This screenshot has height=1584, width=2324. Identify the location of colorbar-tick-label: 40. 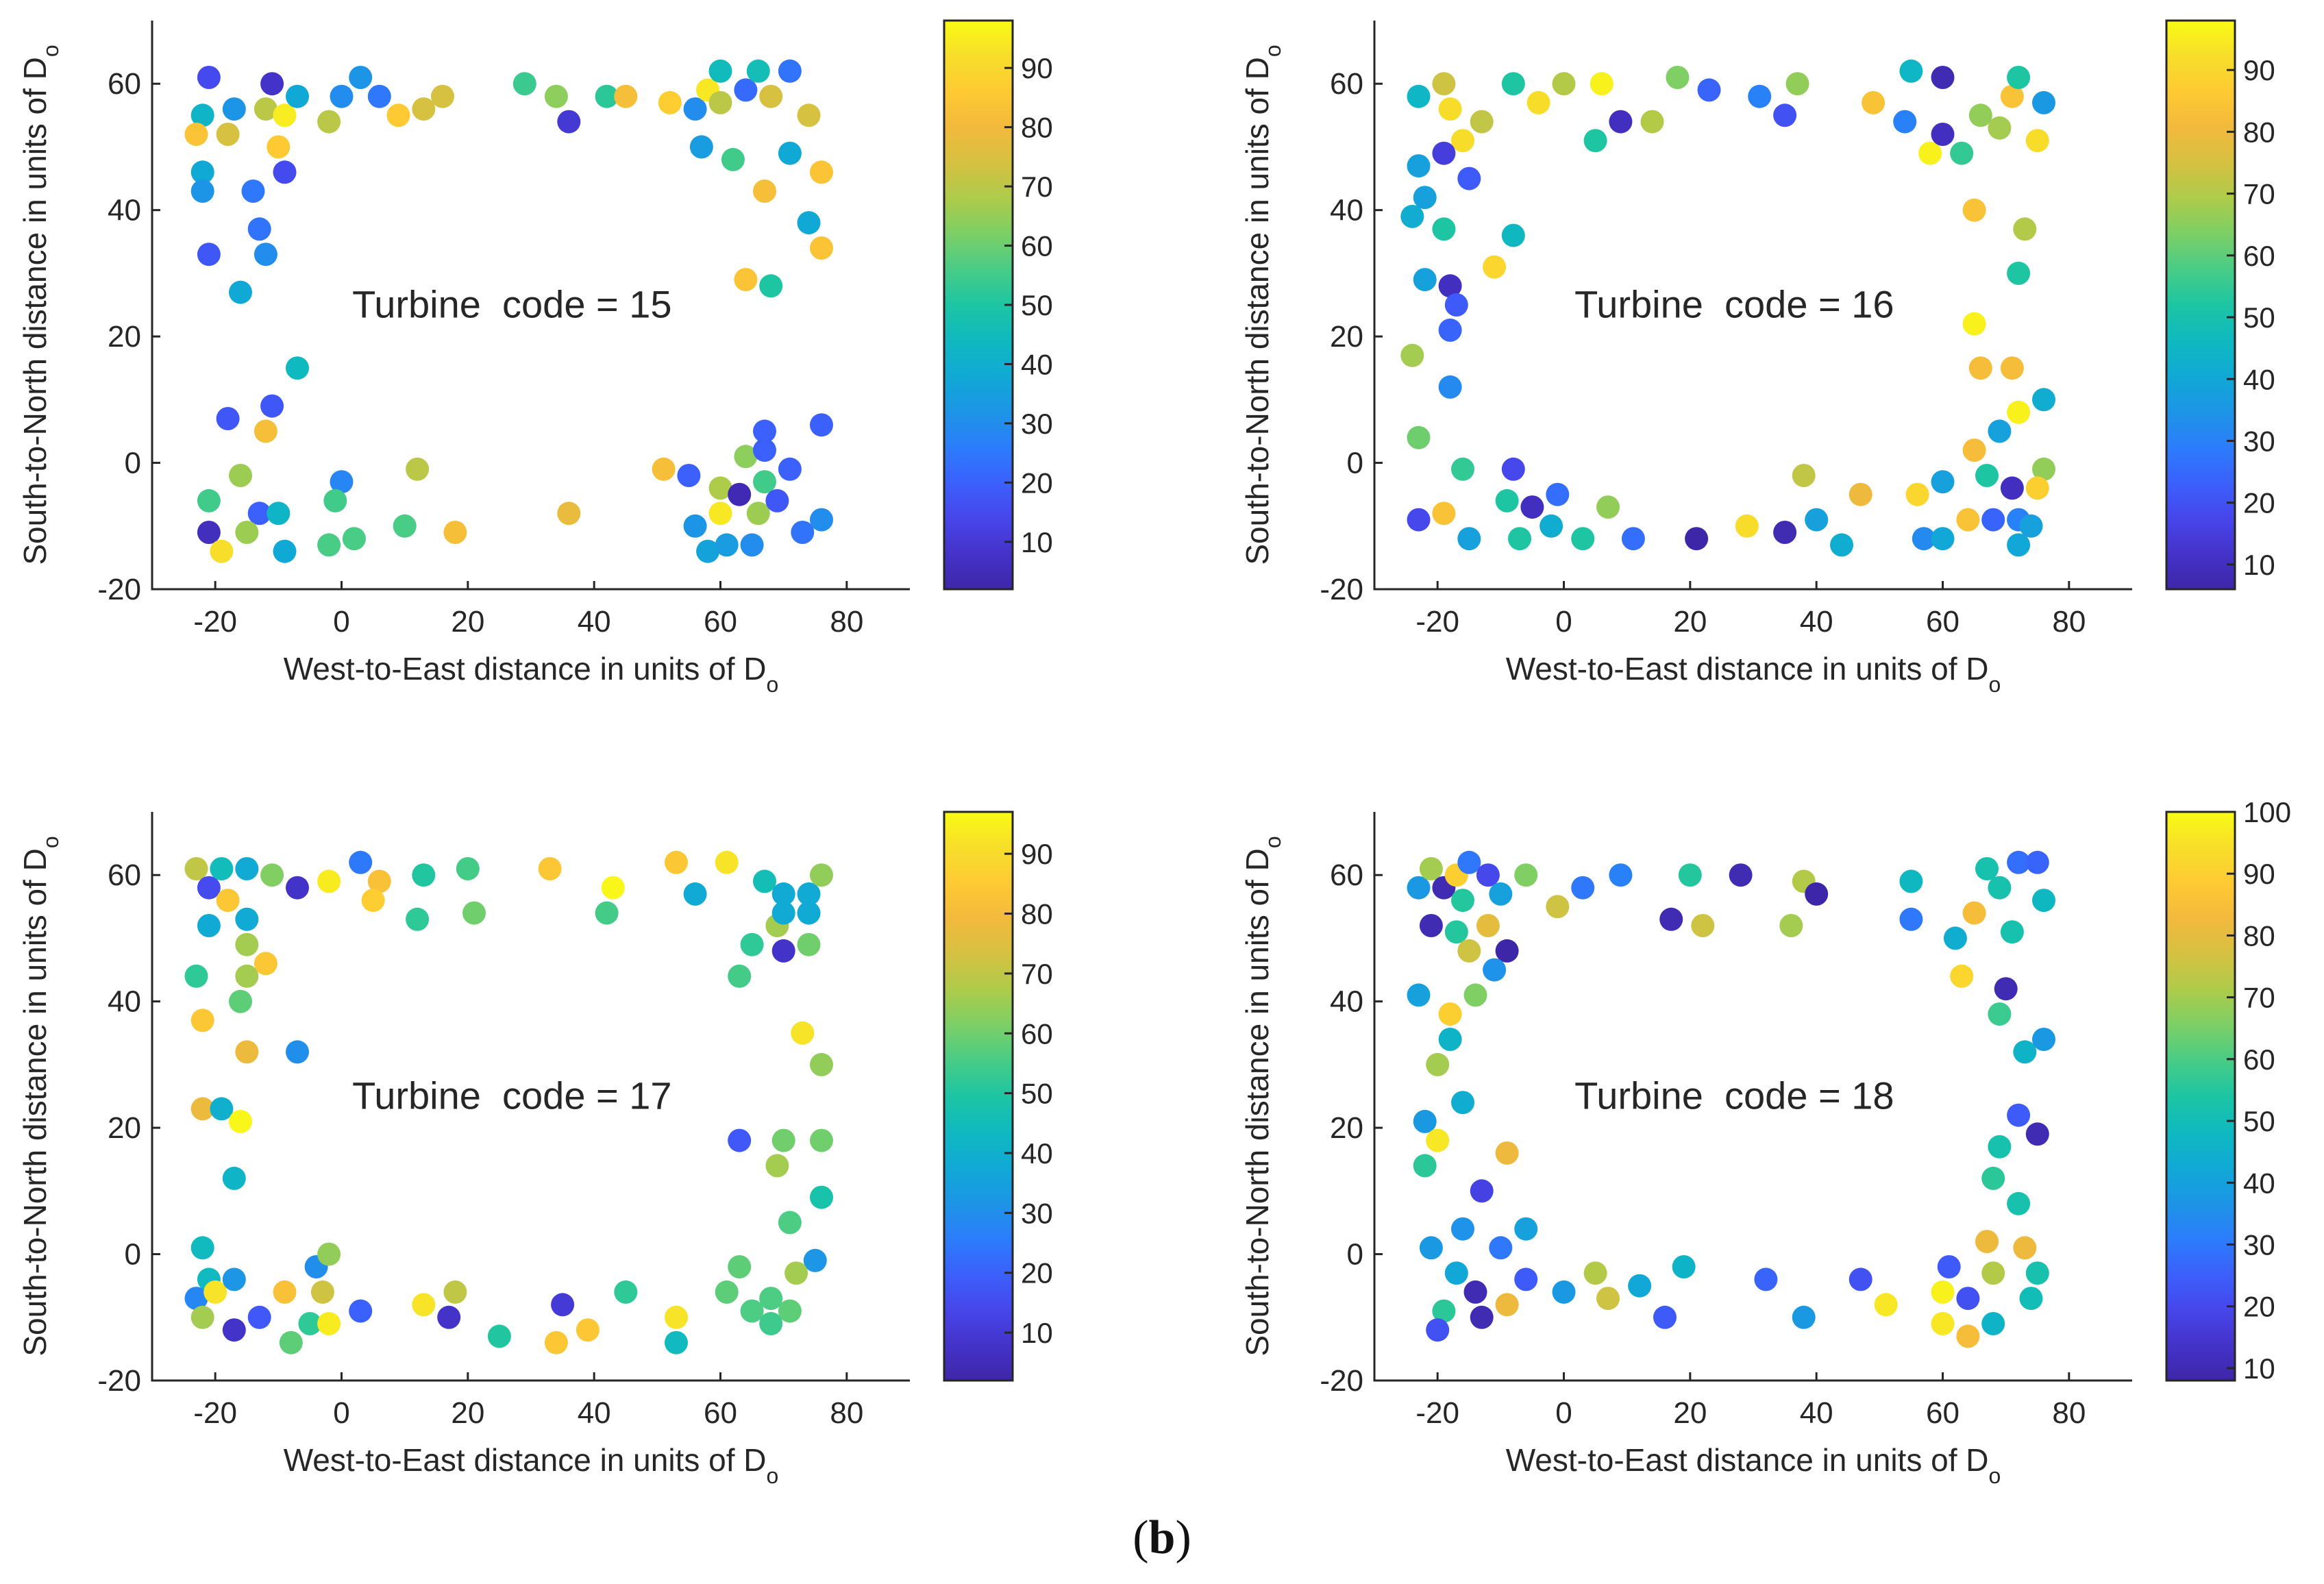
(1037, 364).